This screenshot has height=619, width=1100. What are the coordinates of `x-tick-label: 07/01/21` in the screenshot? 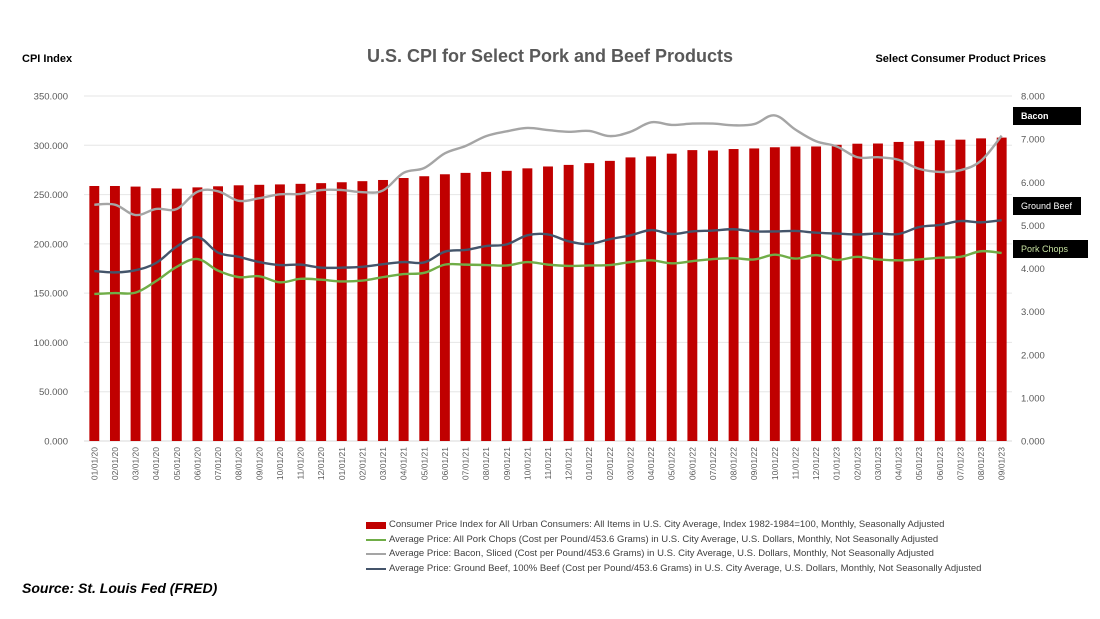 It's located at (466, 463).